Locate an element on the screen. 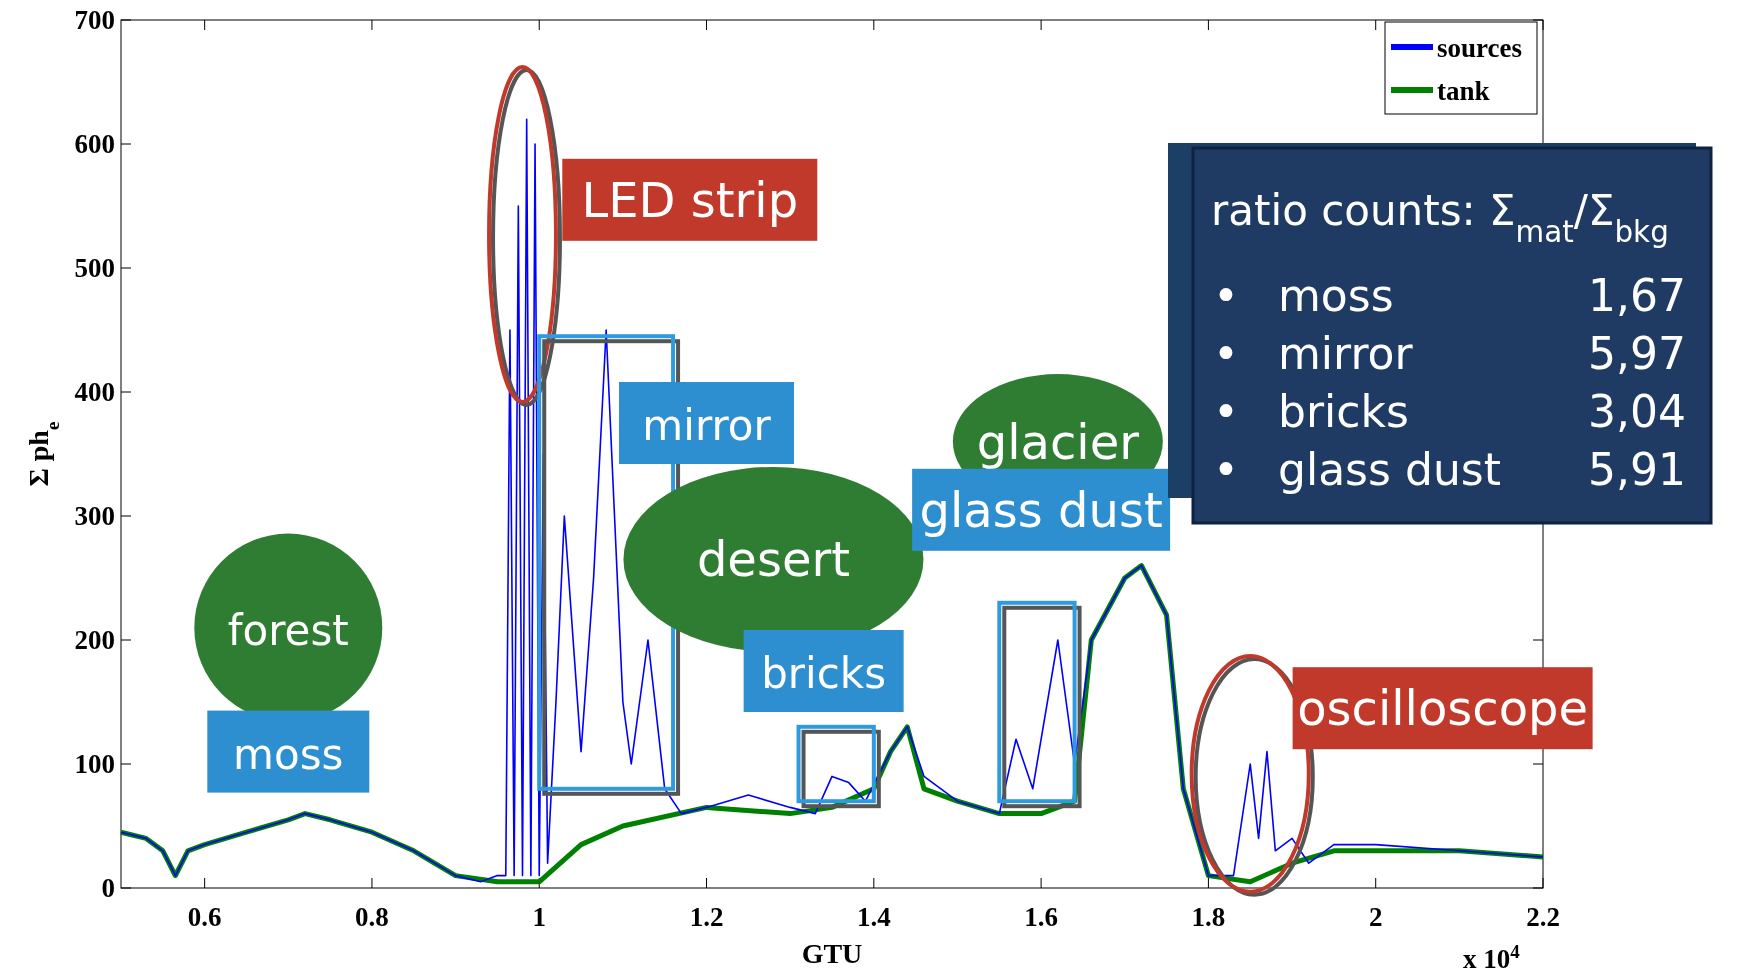 The image size is (1740, 977). annotation: forest is located at coordinates (288, 630).